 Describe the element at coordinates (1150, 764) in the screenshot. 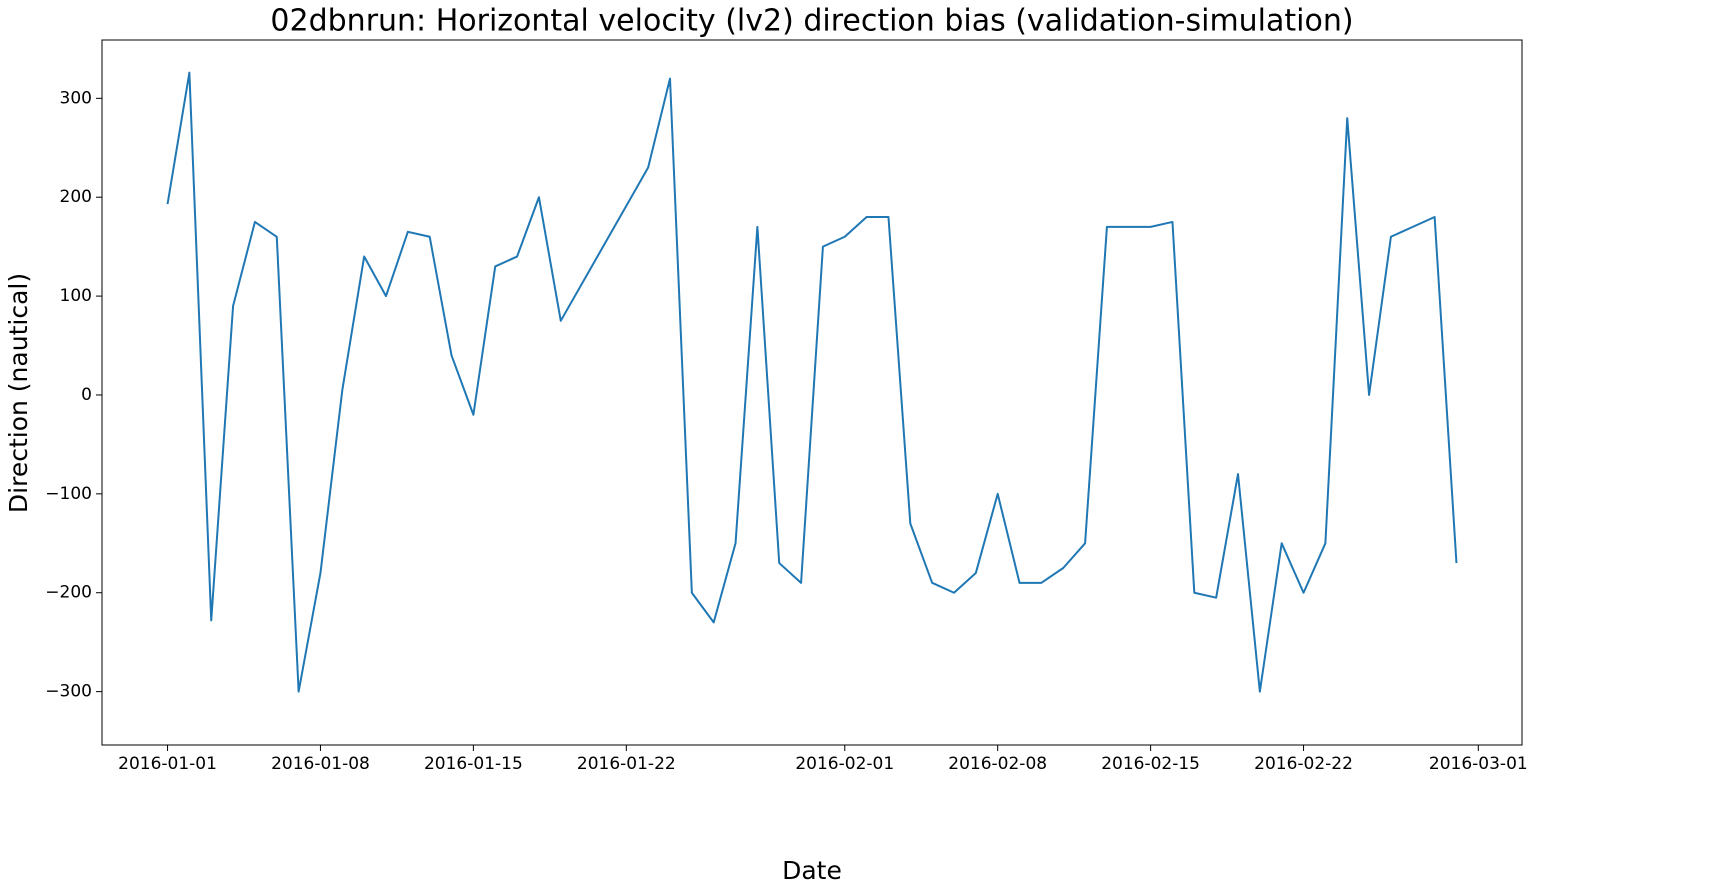

I see `x-tick-label: 2016-02-15` at that location.